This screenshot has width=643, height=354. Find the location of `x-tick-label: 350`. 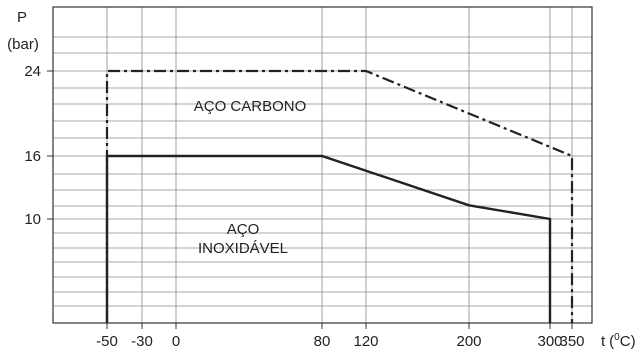

x-tick-label: 350 is located at coordinates (571, 341).